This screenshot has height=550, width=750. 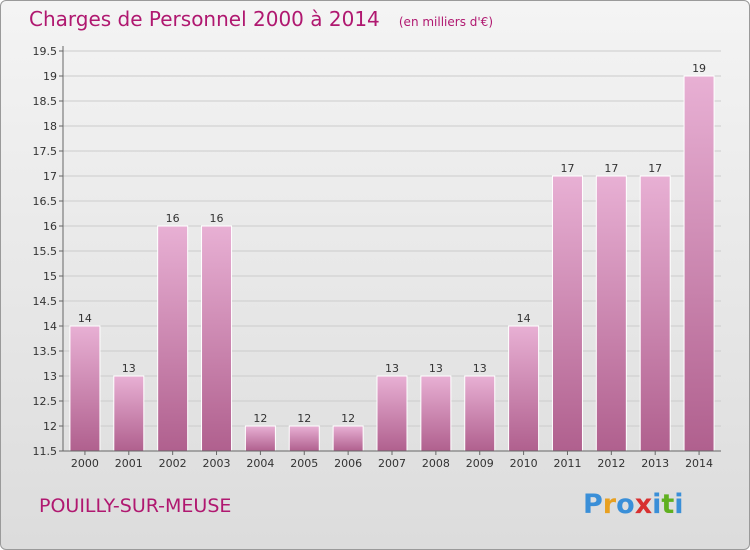 I want to click on x-tick-label: 2013, so click(x=655, y=463).